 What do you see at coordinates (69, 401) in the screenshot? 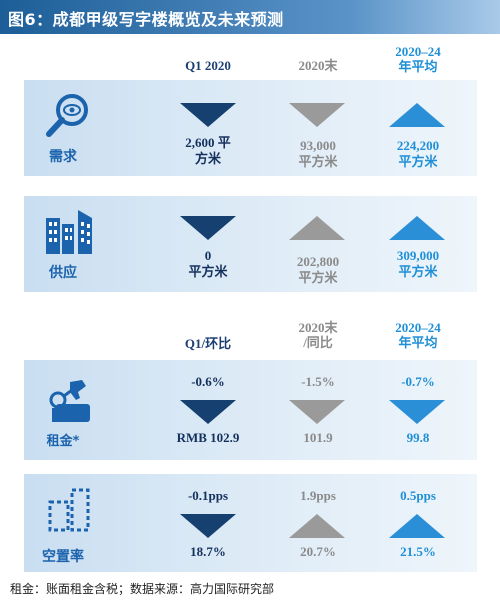
I see `key-hand-icon` at bounding box center [69, 401].